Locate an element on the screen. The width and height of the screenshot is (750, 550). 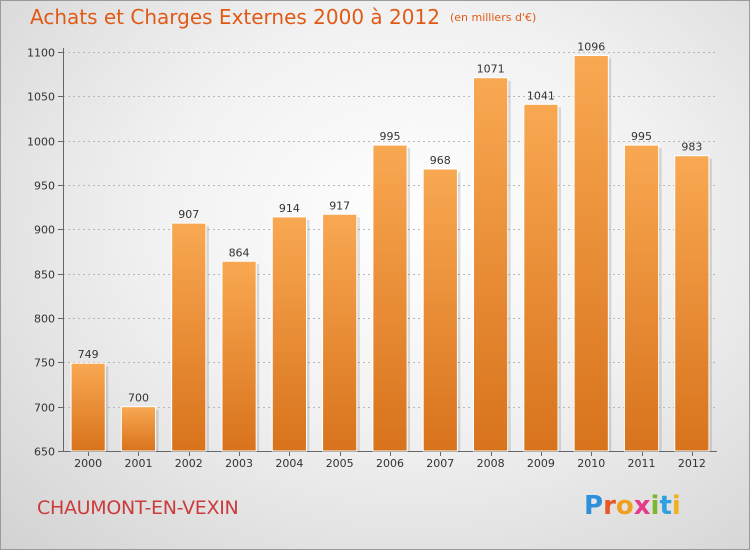
y-tick-label: 1100 is located at coordinates (41, 53).